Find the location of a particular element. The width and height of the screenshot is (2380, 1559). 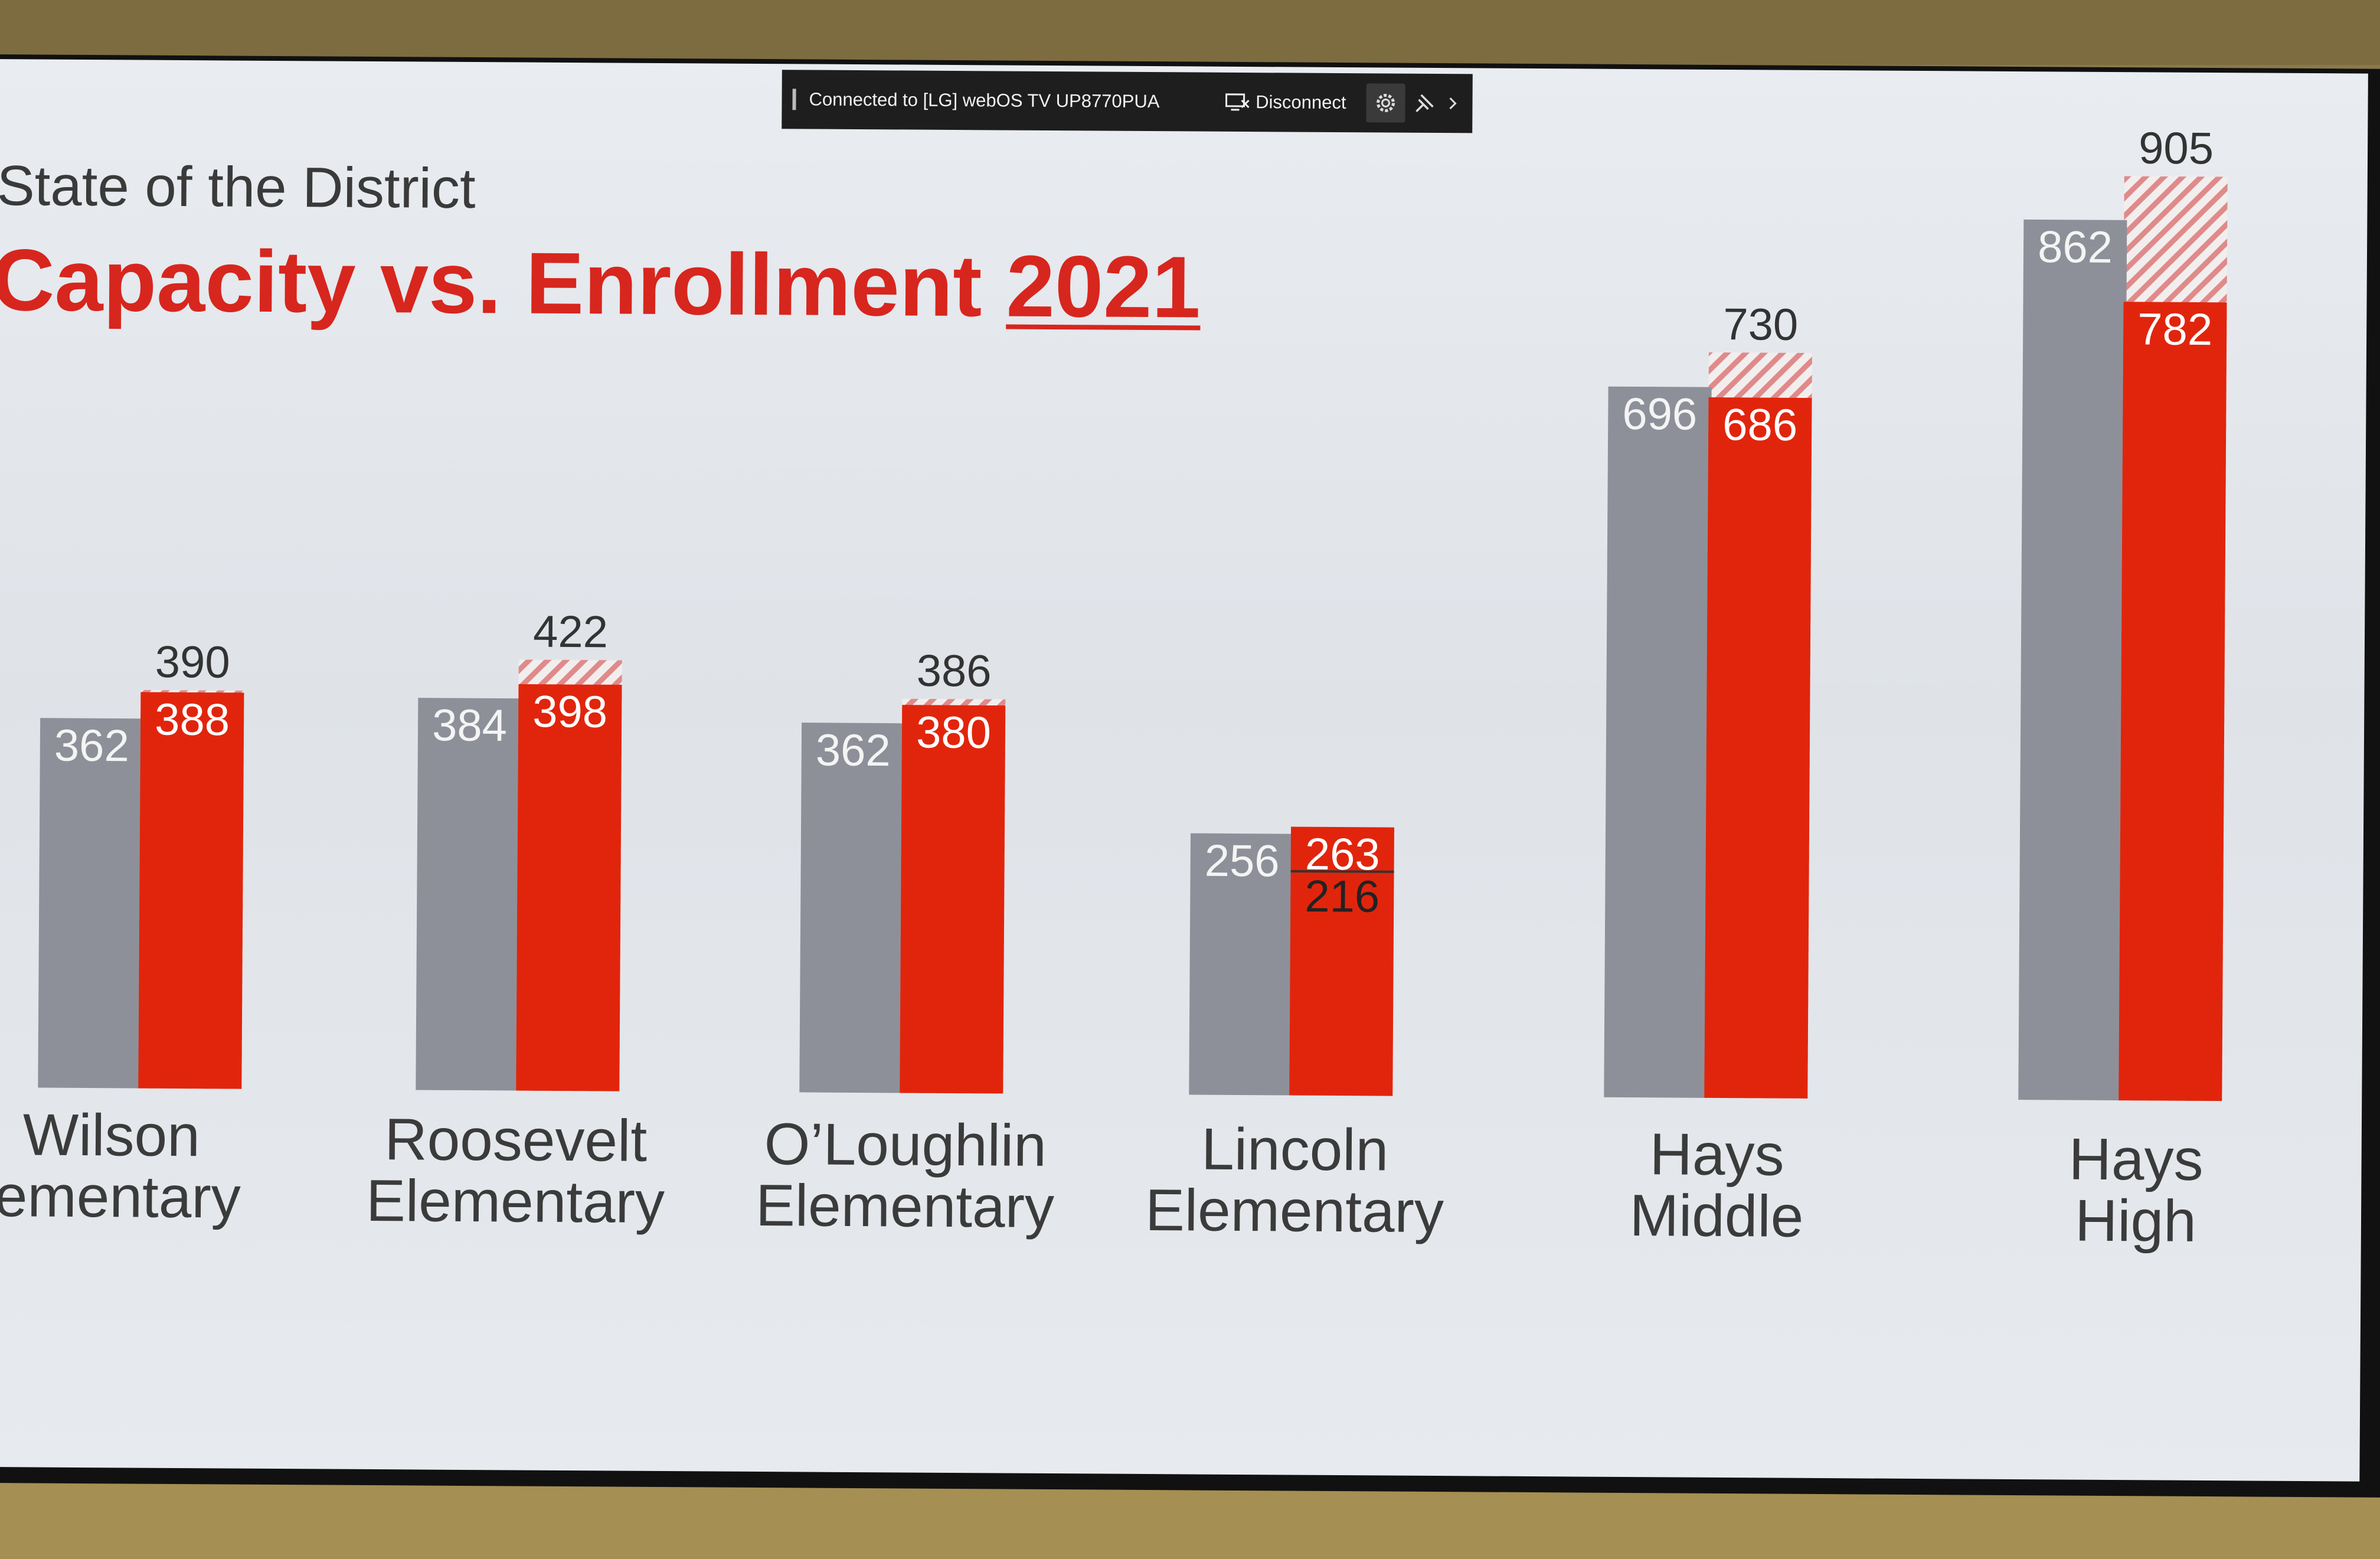

capacity-value-label: 256 is located at coordinates (1242, 861).